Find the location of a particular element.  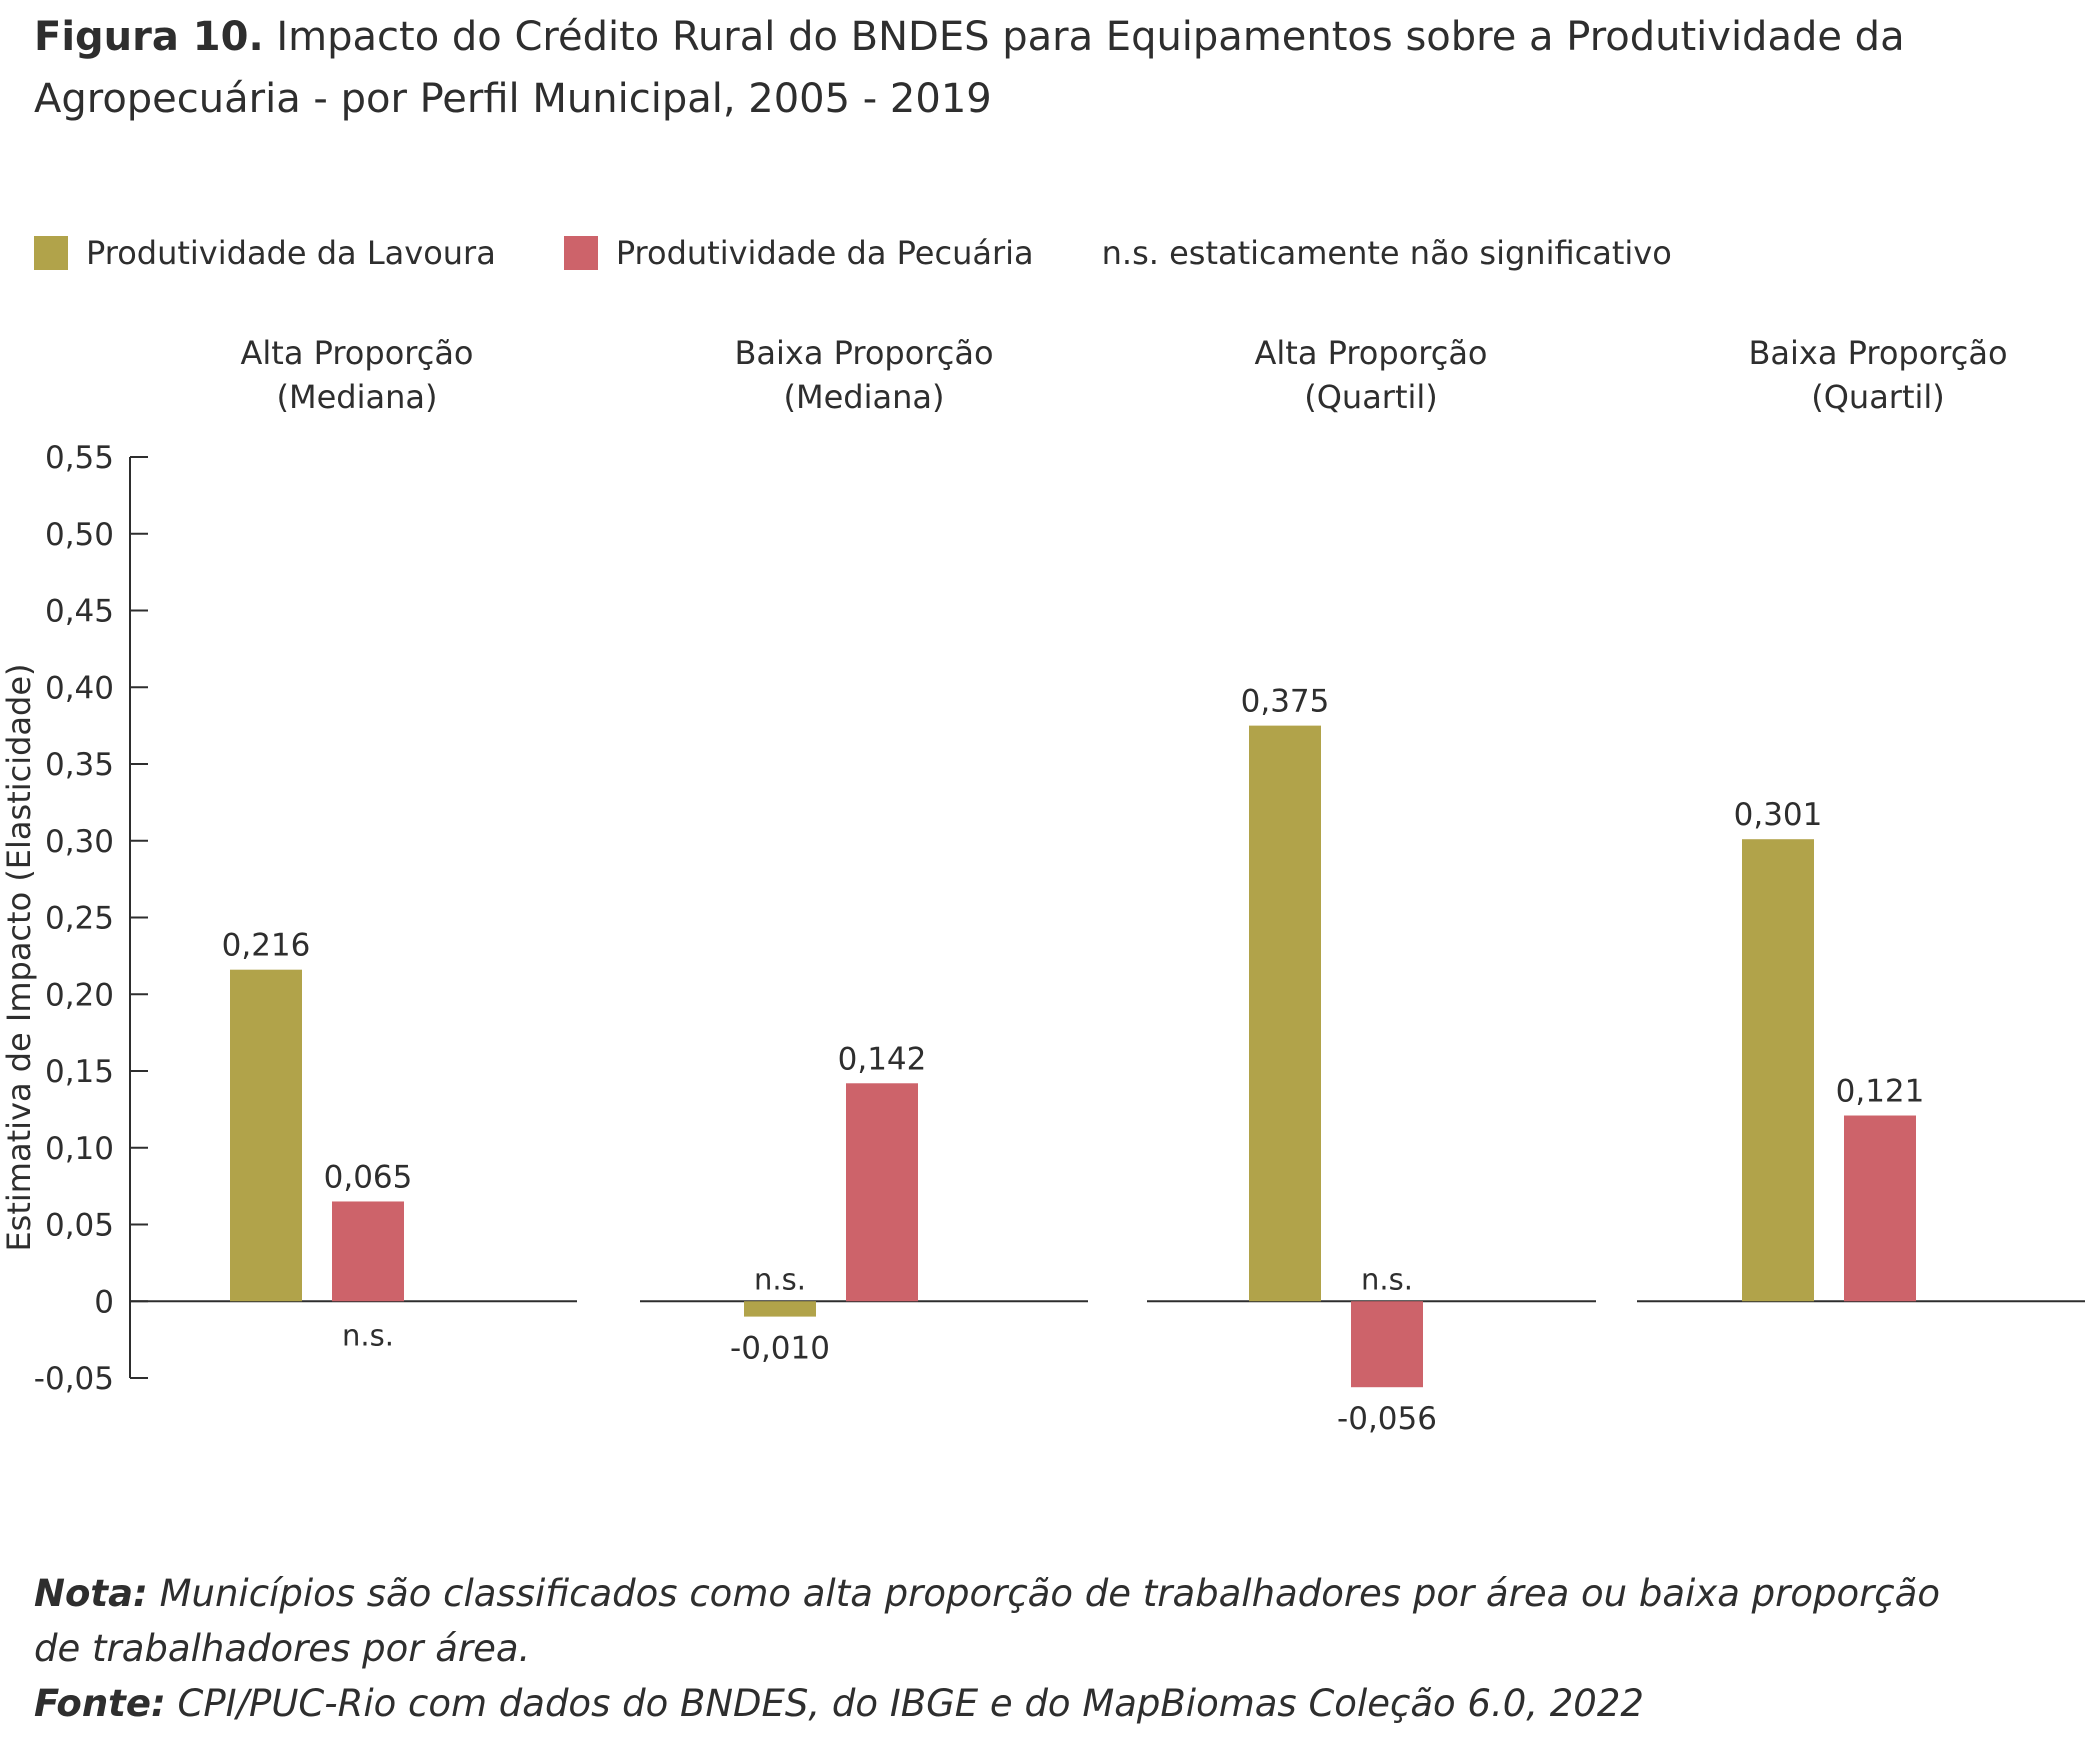

y-tick-label: 0,05 is located at coordinates (79, 1226).